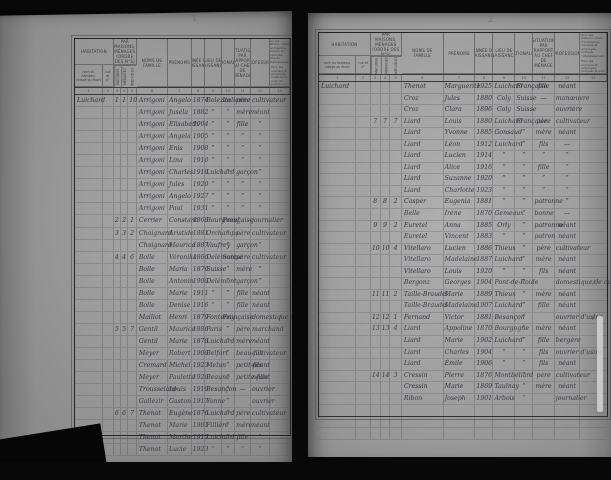  What do you see at coordinates (600, 364) in the screenshot?
I see `page-edge-highlight` at bounding box center [600, 364].